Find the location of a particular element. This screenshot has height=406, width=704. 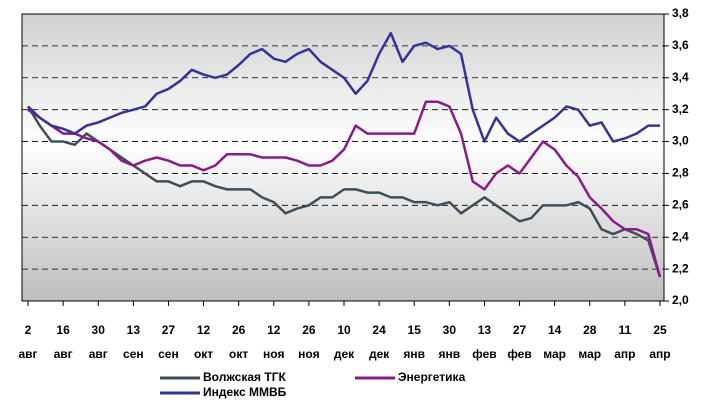

x-tick-label: 10 дек is located at coordinates (344, 342).